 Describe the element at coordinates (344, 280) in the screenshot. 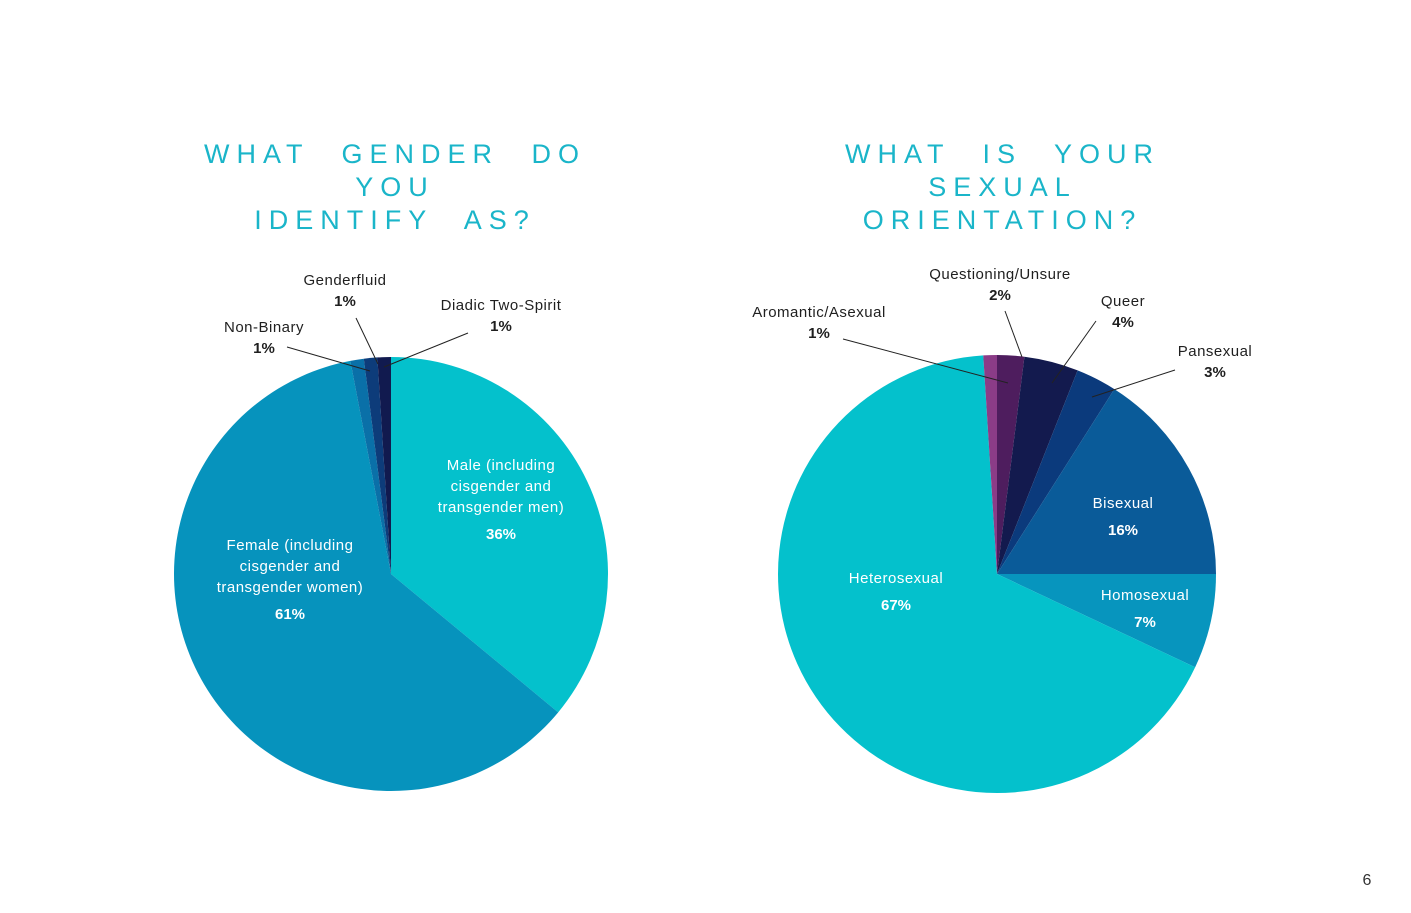

I see `gender-label-name-genderfluid: Genderfluid` at that location.